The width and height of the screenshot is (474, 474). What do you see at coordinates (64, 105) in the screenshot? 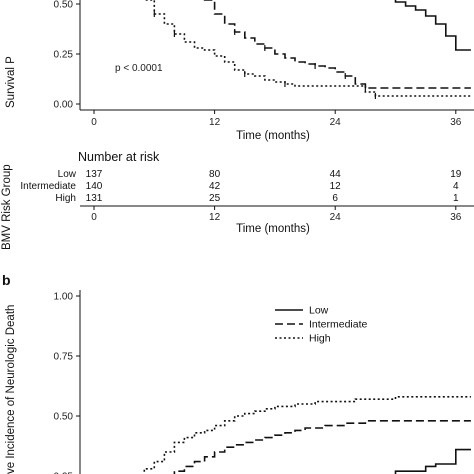
I see `panel-a-y-tick-label: 0.00` at bounding box center [64, 105].